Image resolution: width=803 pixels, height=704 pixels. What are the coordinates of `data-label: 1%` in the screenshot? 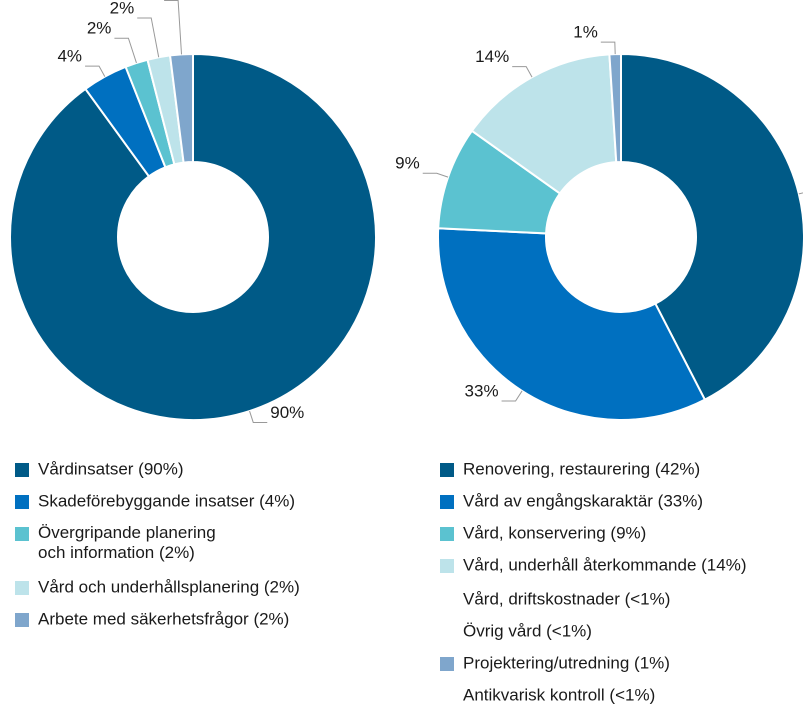 It's located at (585, 32).